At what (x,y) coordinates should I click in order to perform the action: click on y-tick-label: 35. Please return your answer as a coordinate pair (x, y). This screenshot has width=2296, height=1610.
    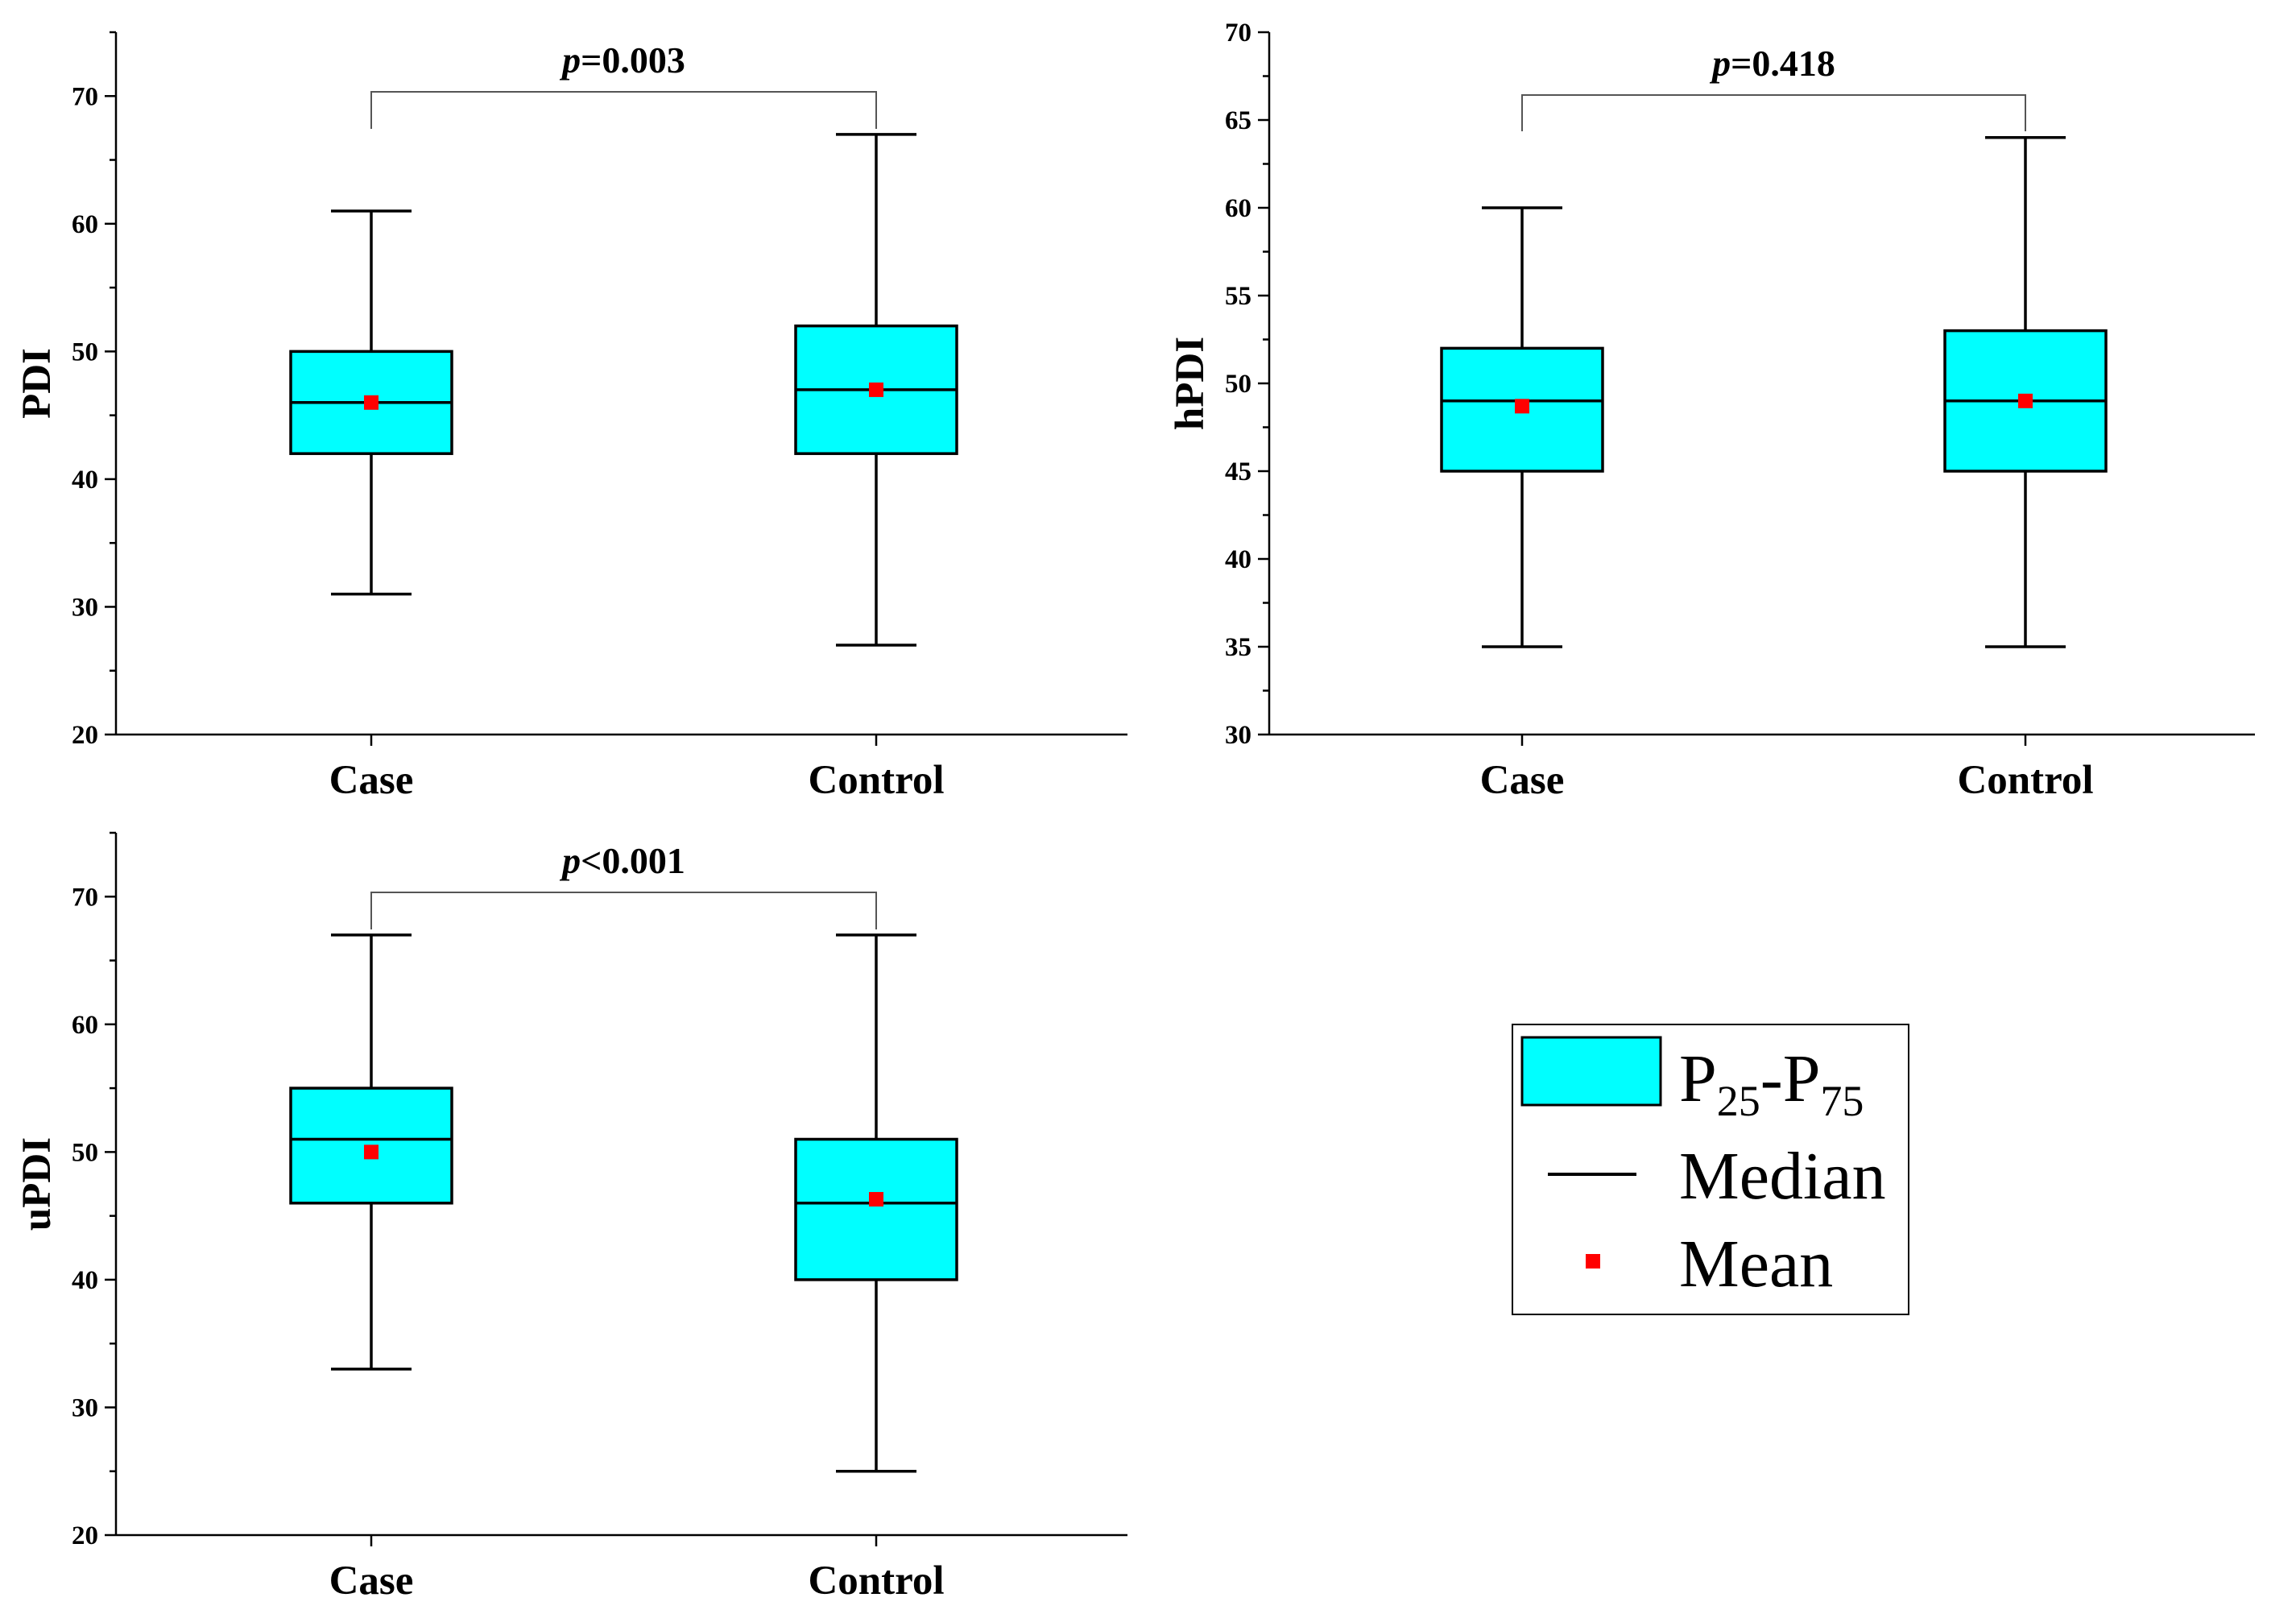
    Looking at the image, I should click on (1238, 647).